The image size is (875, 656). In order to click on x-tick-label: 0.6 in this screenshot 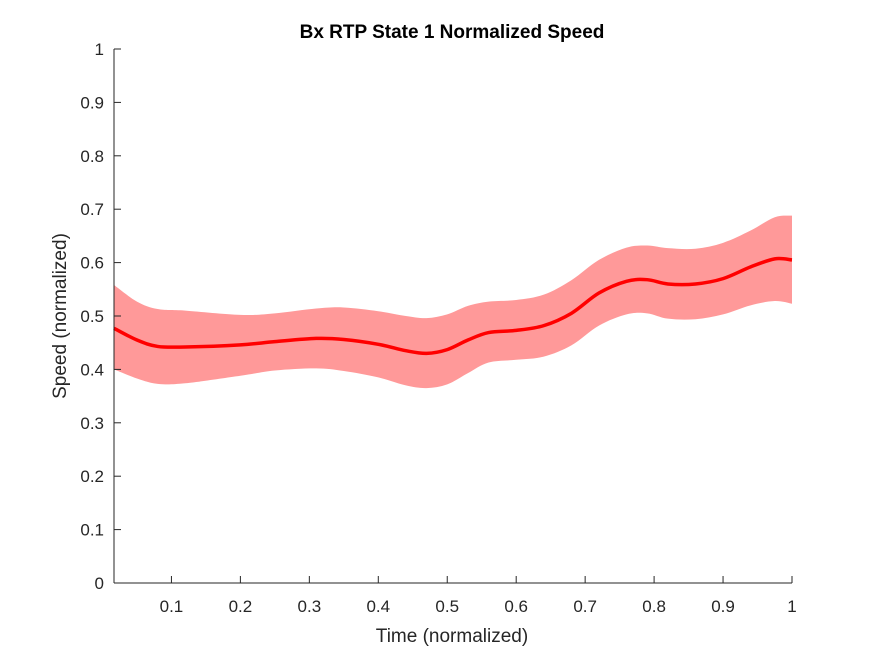, I will do `click(516, 606)`.